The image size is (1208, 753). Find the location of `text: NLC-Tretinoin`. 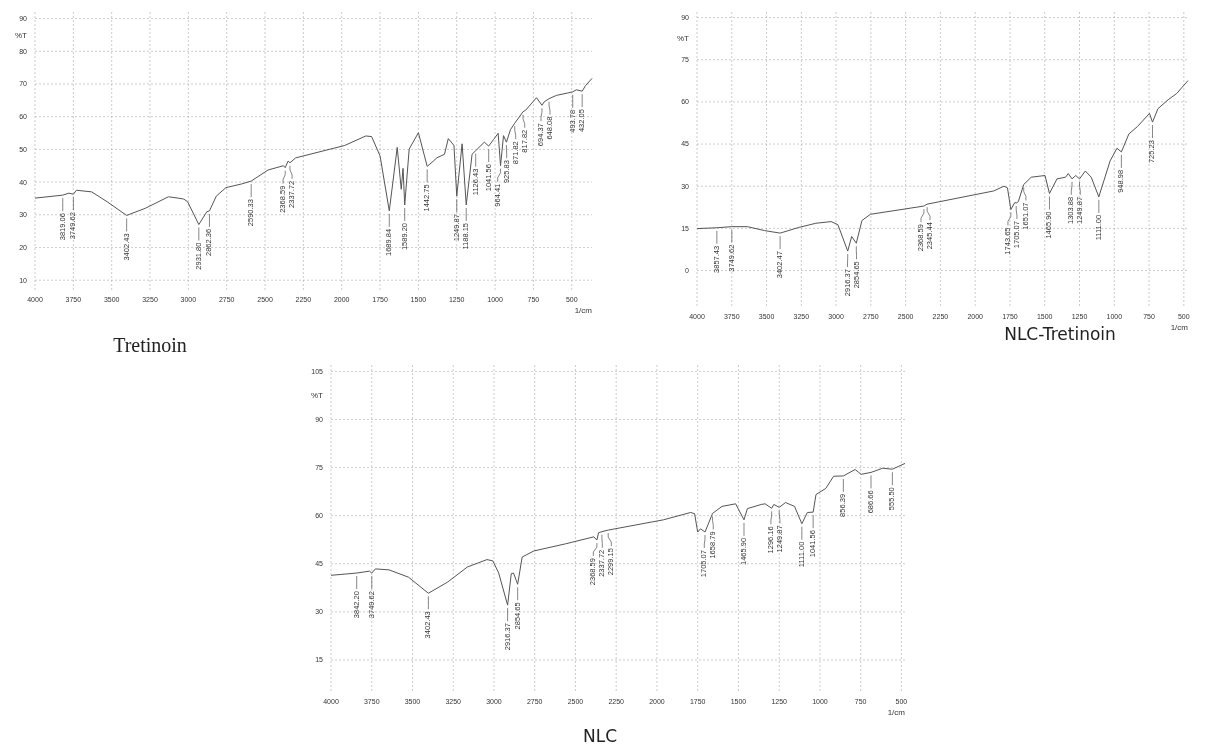

text: NLC-Tretinoin is located at coordinates (1060, 334).